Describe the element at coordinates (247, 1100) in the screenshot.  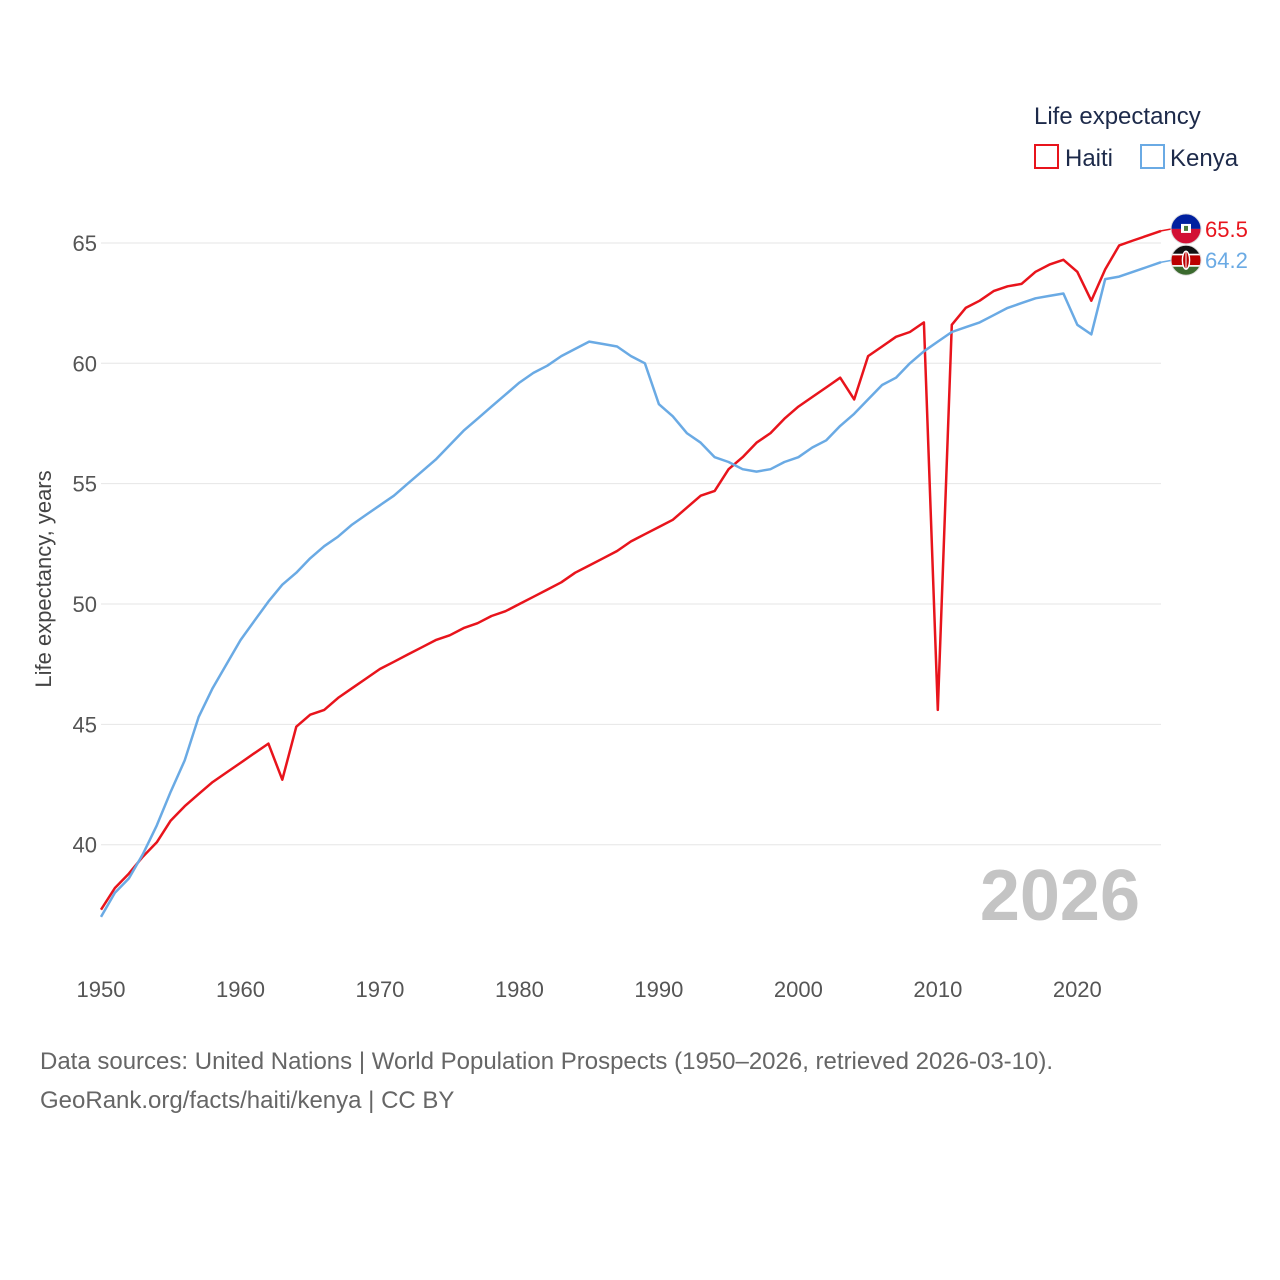
I see `source-link: GeoRank.org/facts/haiti/kenya | CC BY` at that location.